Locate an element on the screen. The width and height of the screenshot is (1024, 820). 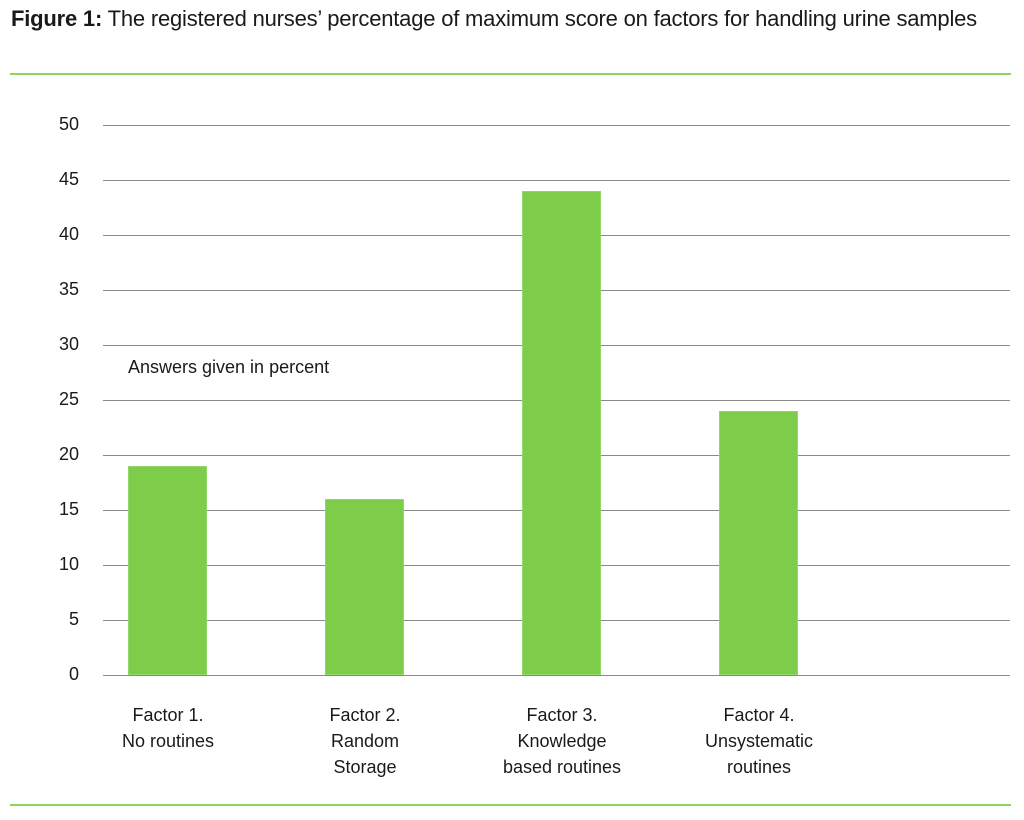
y-tick-label: 50 is located at coordinates (68, 124).